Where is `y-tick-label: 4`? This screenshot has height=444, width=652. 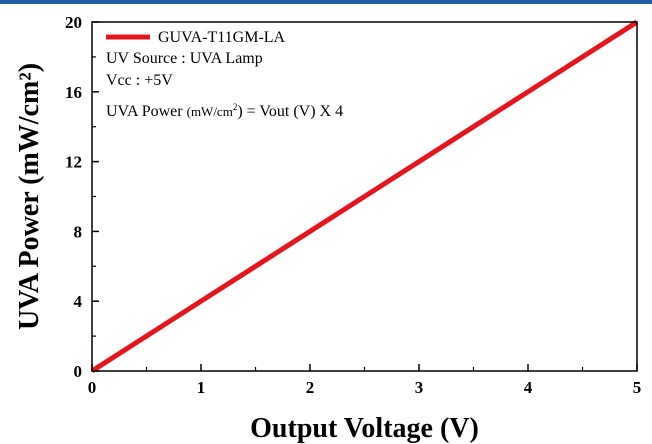 y-tick-label: 4 is located at coordinates (78, 301).